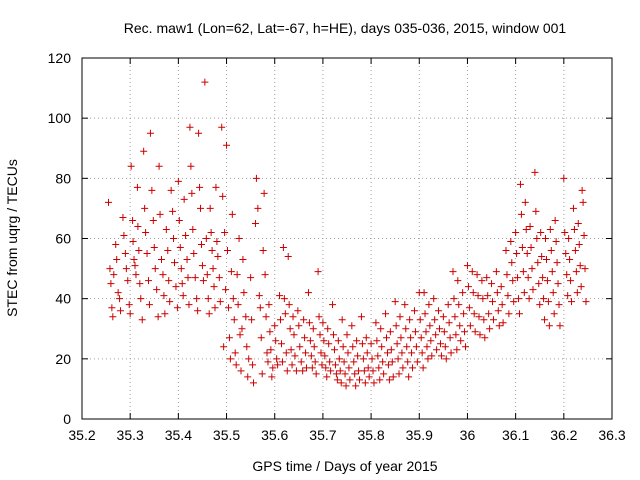 This screenshot has height=480, width=640. I want to click on x-tick-label: 35.8, so click(370, 435).